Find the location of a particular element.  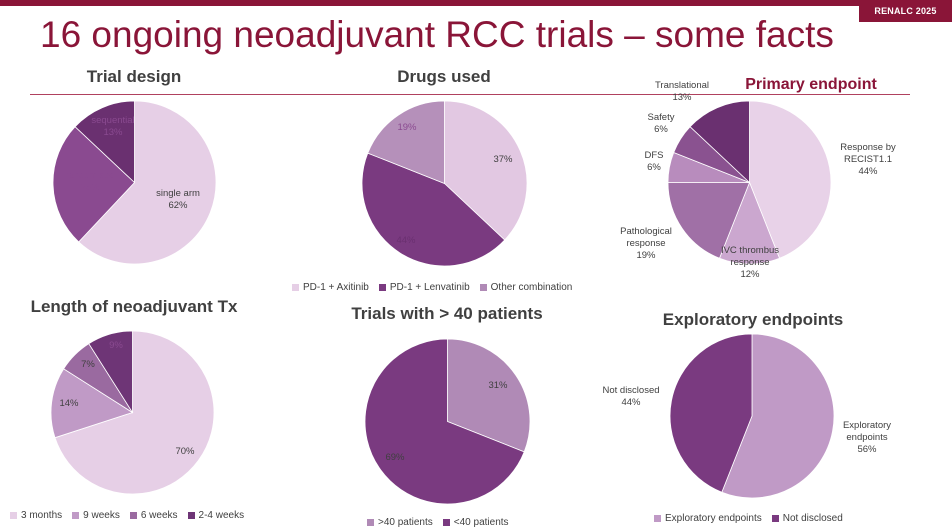

pie-slice-pd-1-lenvatinib is located at coordinates (433, 209).